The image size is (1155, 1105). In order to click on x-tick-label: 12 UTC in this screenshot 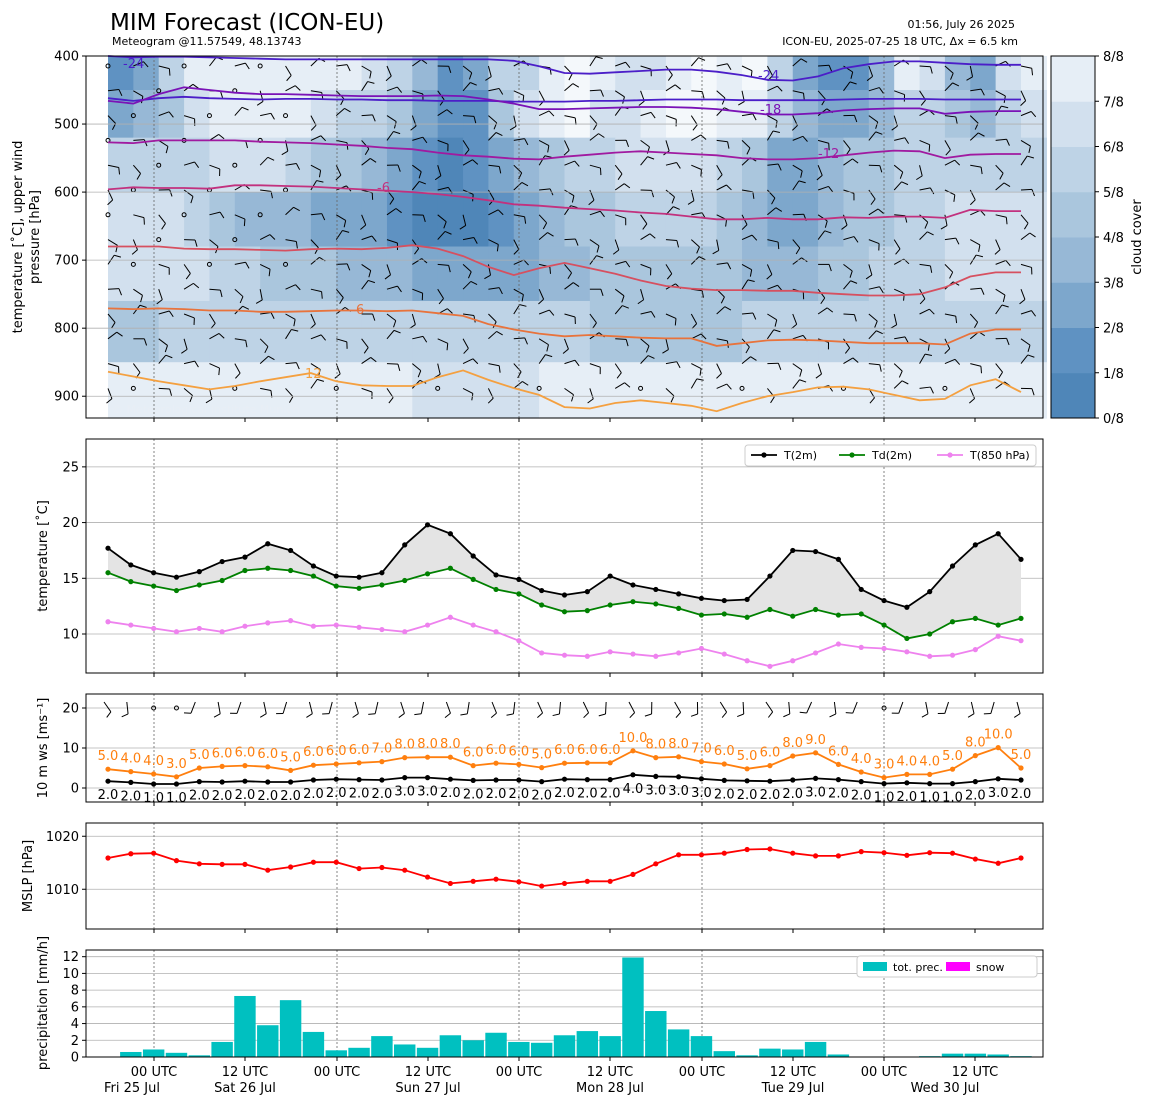, I will do `click(975, 1072)`.